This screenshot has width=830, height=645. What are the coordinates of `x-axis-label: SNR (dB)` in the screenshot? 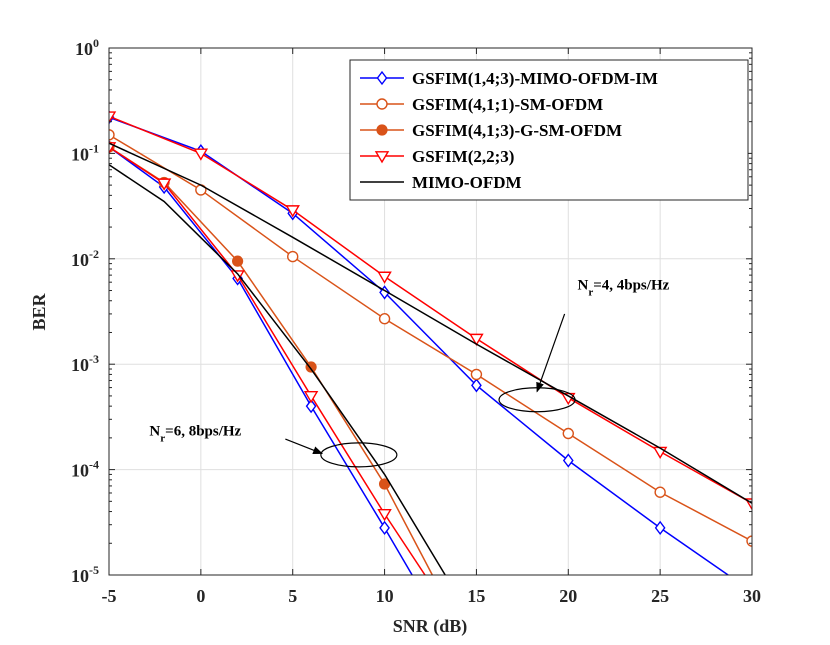 It's located at (430, 626).